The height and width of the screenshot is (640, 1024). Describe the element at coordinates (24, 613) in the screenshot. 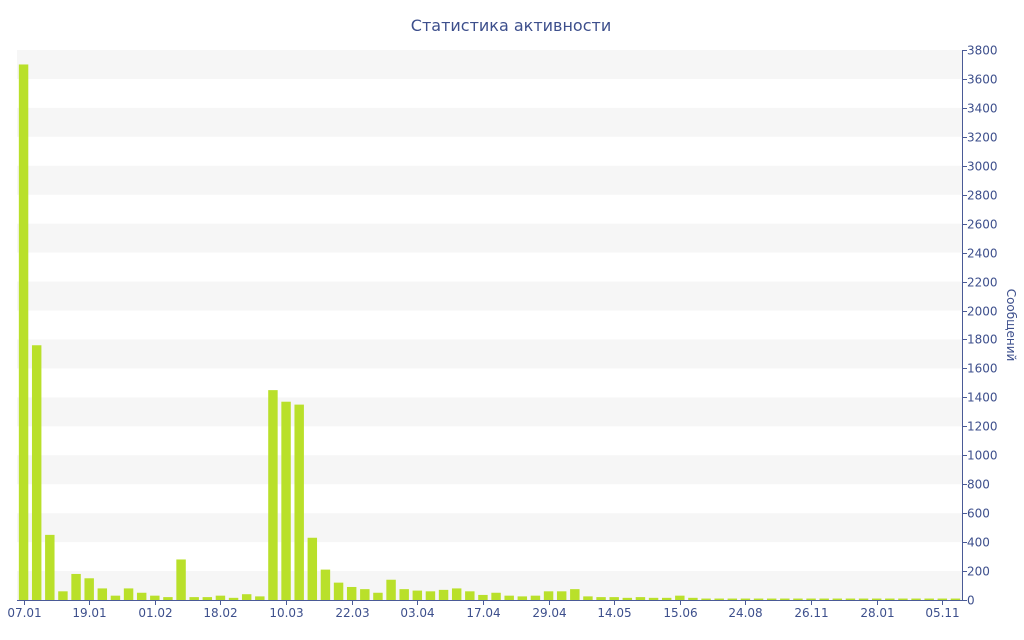

I see `x-tick-label: 07.01` at that location.